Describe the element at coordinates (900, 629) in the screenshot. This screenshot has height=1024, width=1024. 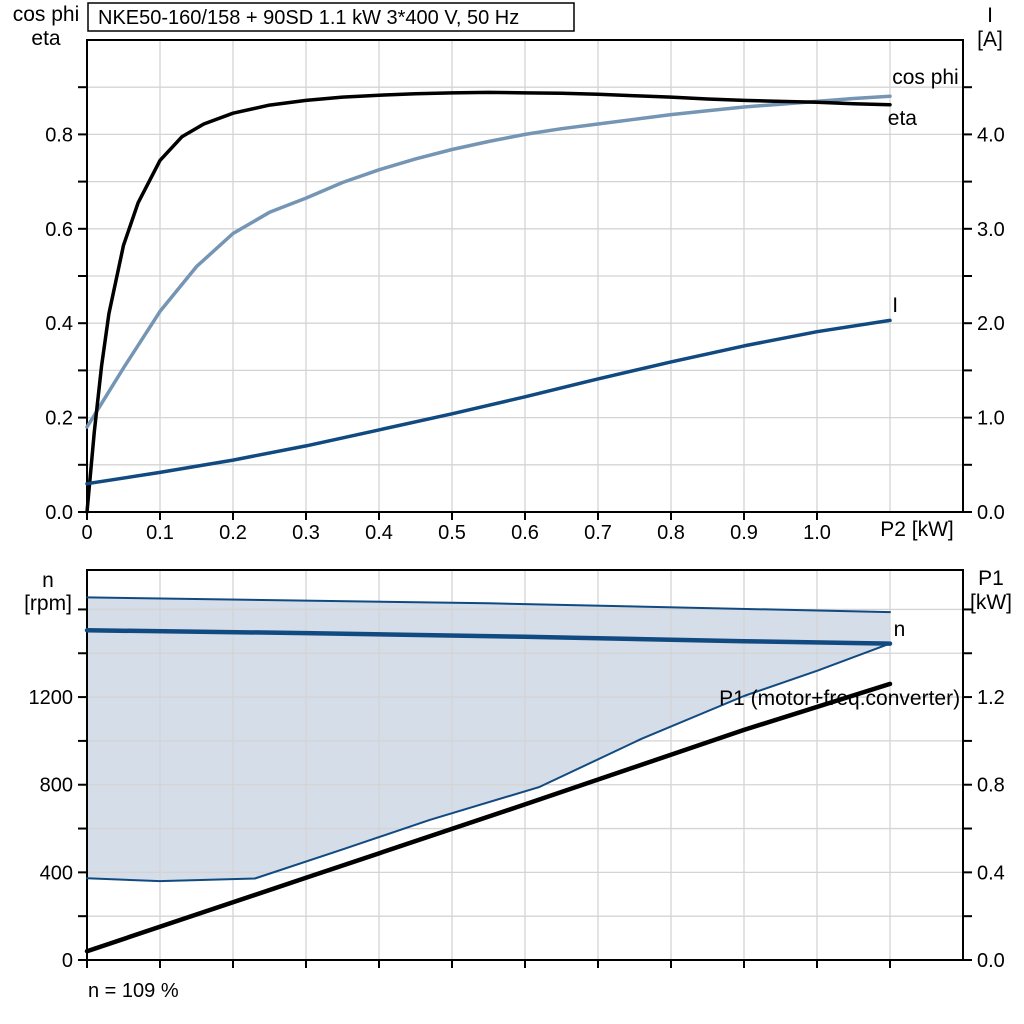
I see `curve-label-n: n` at that location.